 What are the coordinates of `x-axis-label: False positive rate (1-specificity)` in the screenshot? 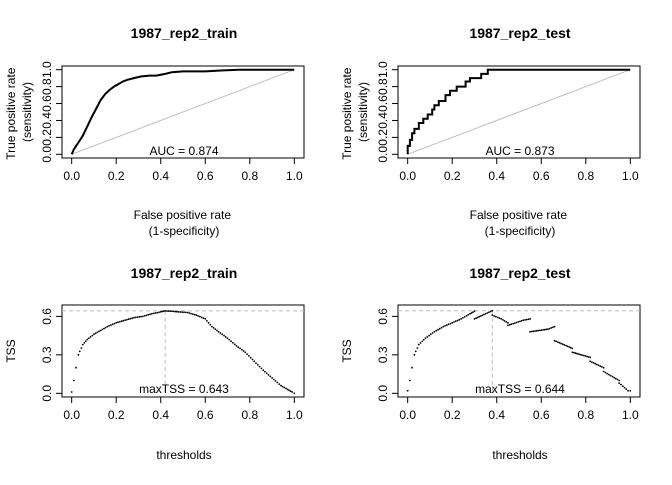 It's located at (184, 223).